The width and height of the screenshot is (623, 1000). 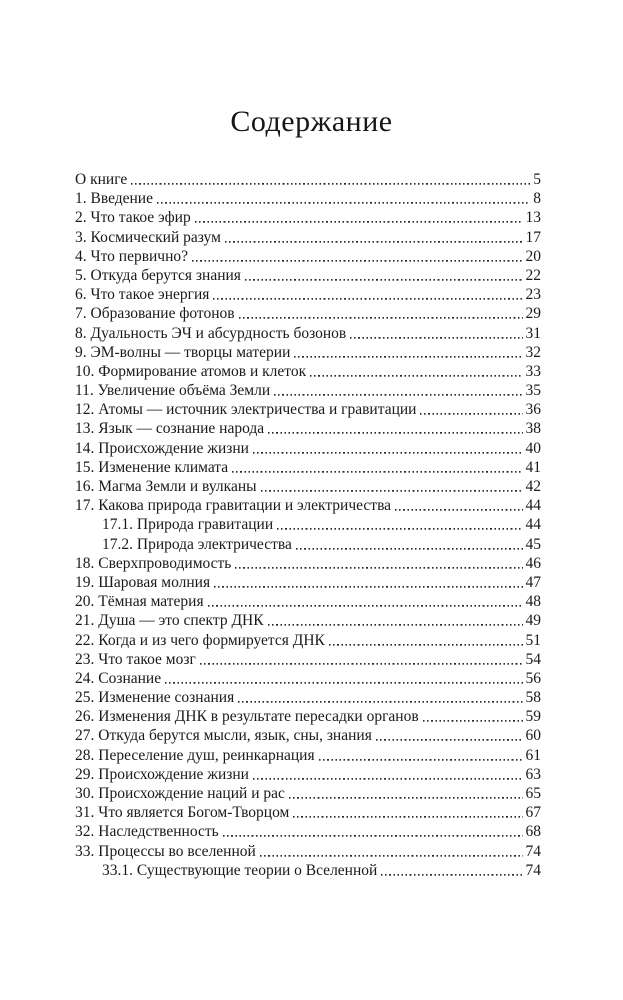 What do you see at coordinates (533, 755) in the screenshot?
I see `toc-entry-page: 61` at bounding box center [533, 755].